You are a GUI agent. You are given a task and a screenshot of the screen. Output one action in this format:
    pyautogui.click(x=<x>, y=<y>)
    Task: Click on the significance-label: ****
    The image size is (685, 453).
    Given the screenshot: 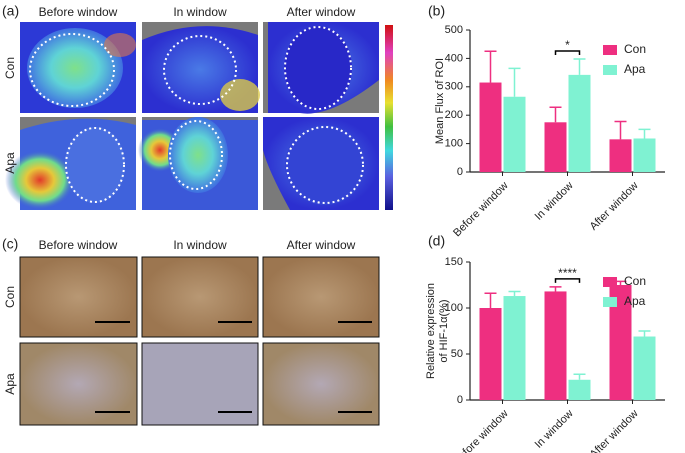 What is the action you would take?
    pyautogui.click(x=567, y=273)
    